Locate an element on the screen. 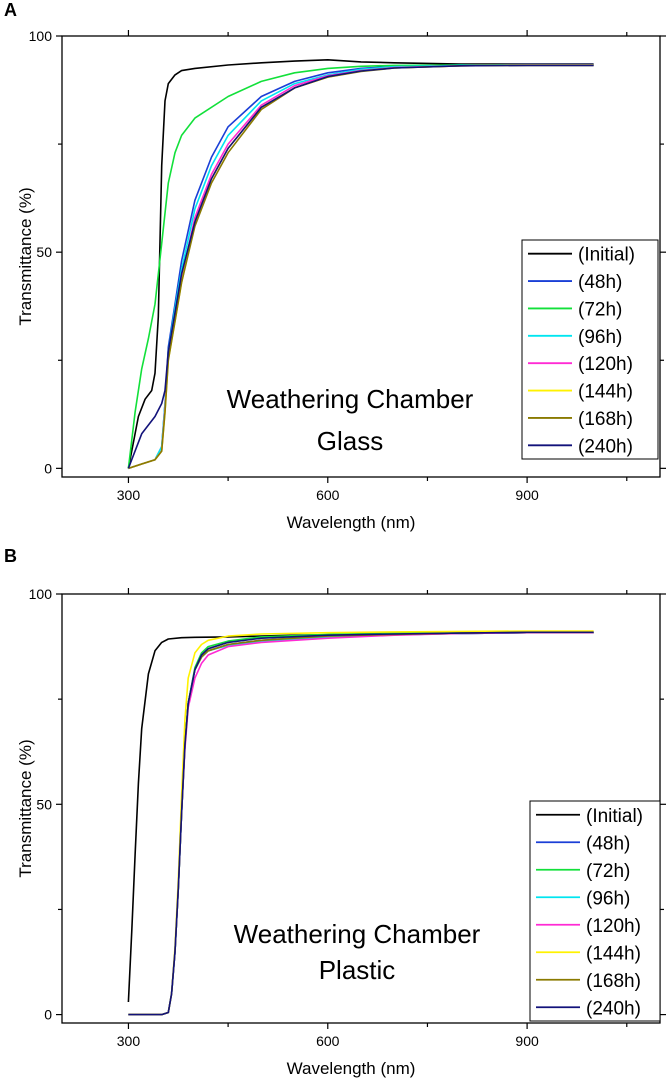  panel-label-b: B is located at coordinates (10, 556).